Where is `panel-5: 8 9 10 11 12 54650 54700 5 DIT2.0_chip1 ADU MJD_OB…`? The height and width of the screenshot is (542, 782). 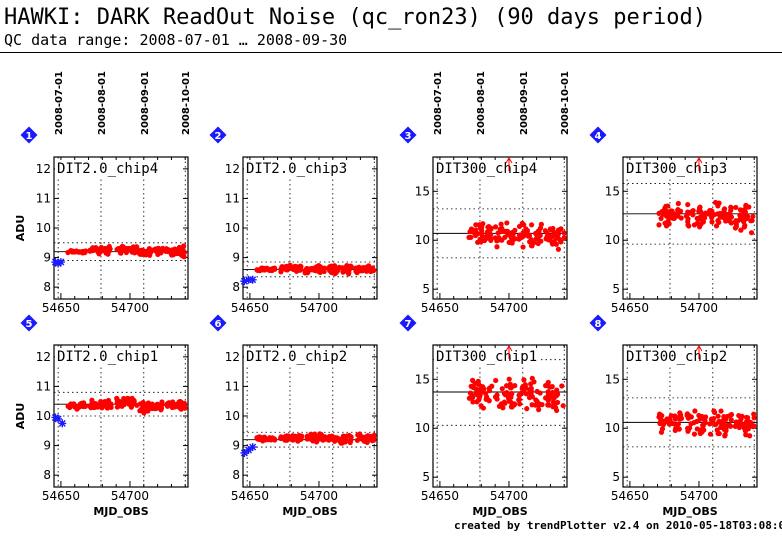
panel-5: 8 9 10 11 12 54650 54700 5 DIT2.0_chip1 ADU MJD_OB… is located at coordinates (101, 416).